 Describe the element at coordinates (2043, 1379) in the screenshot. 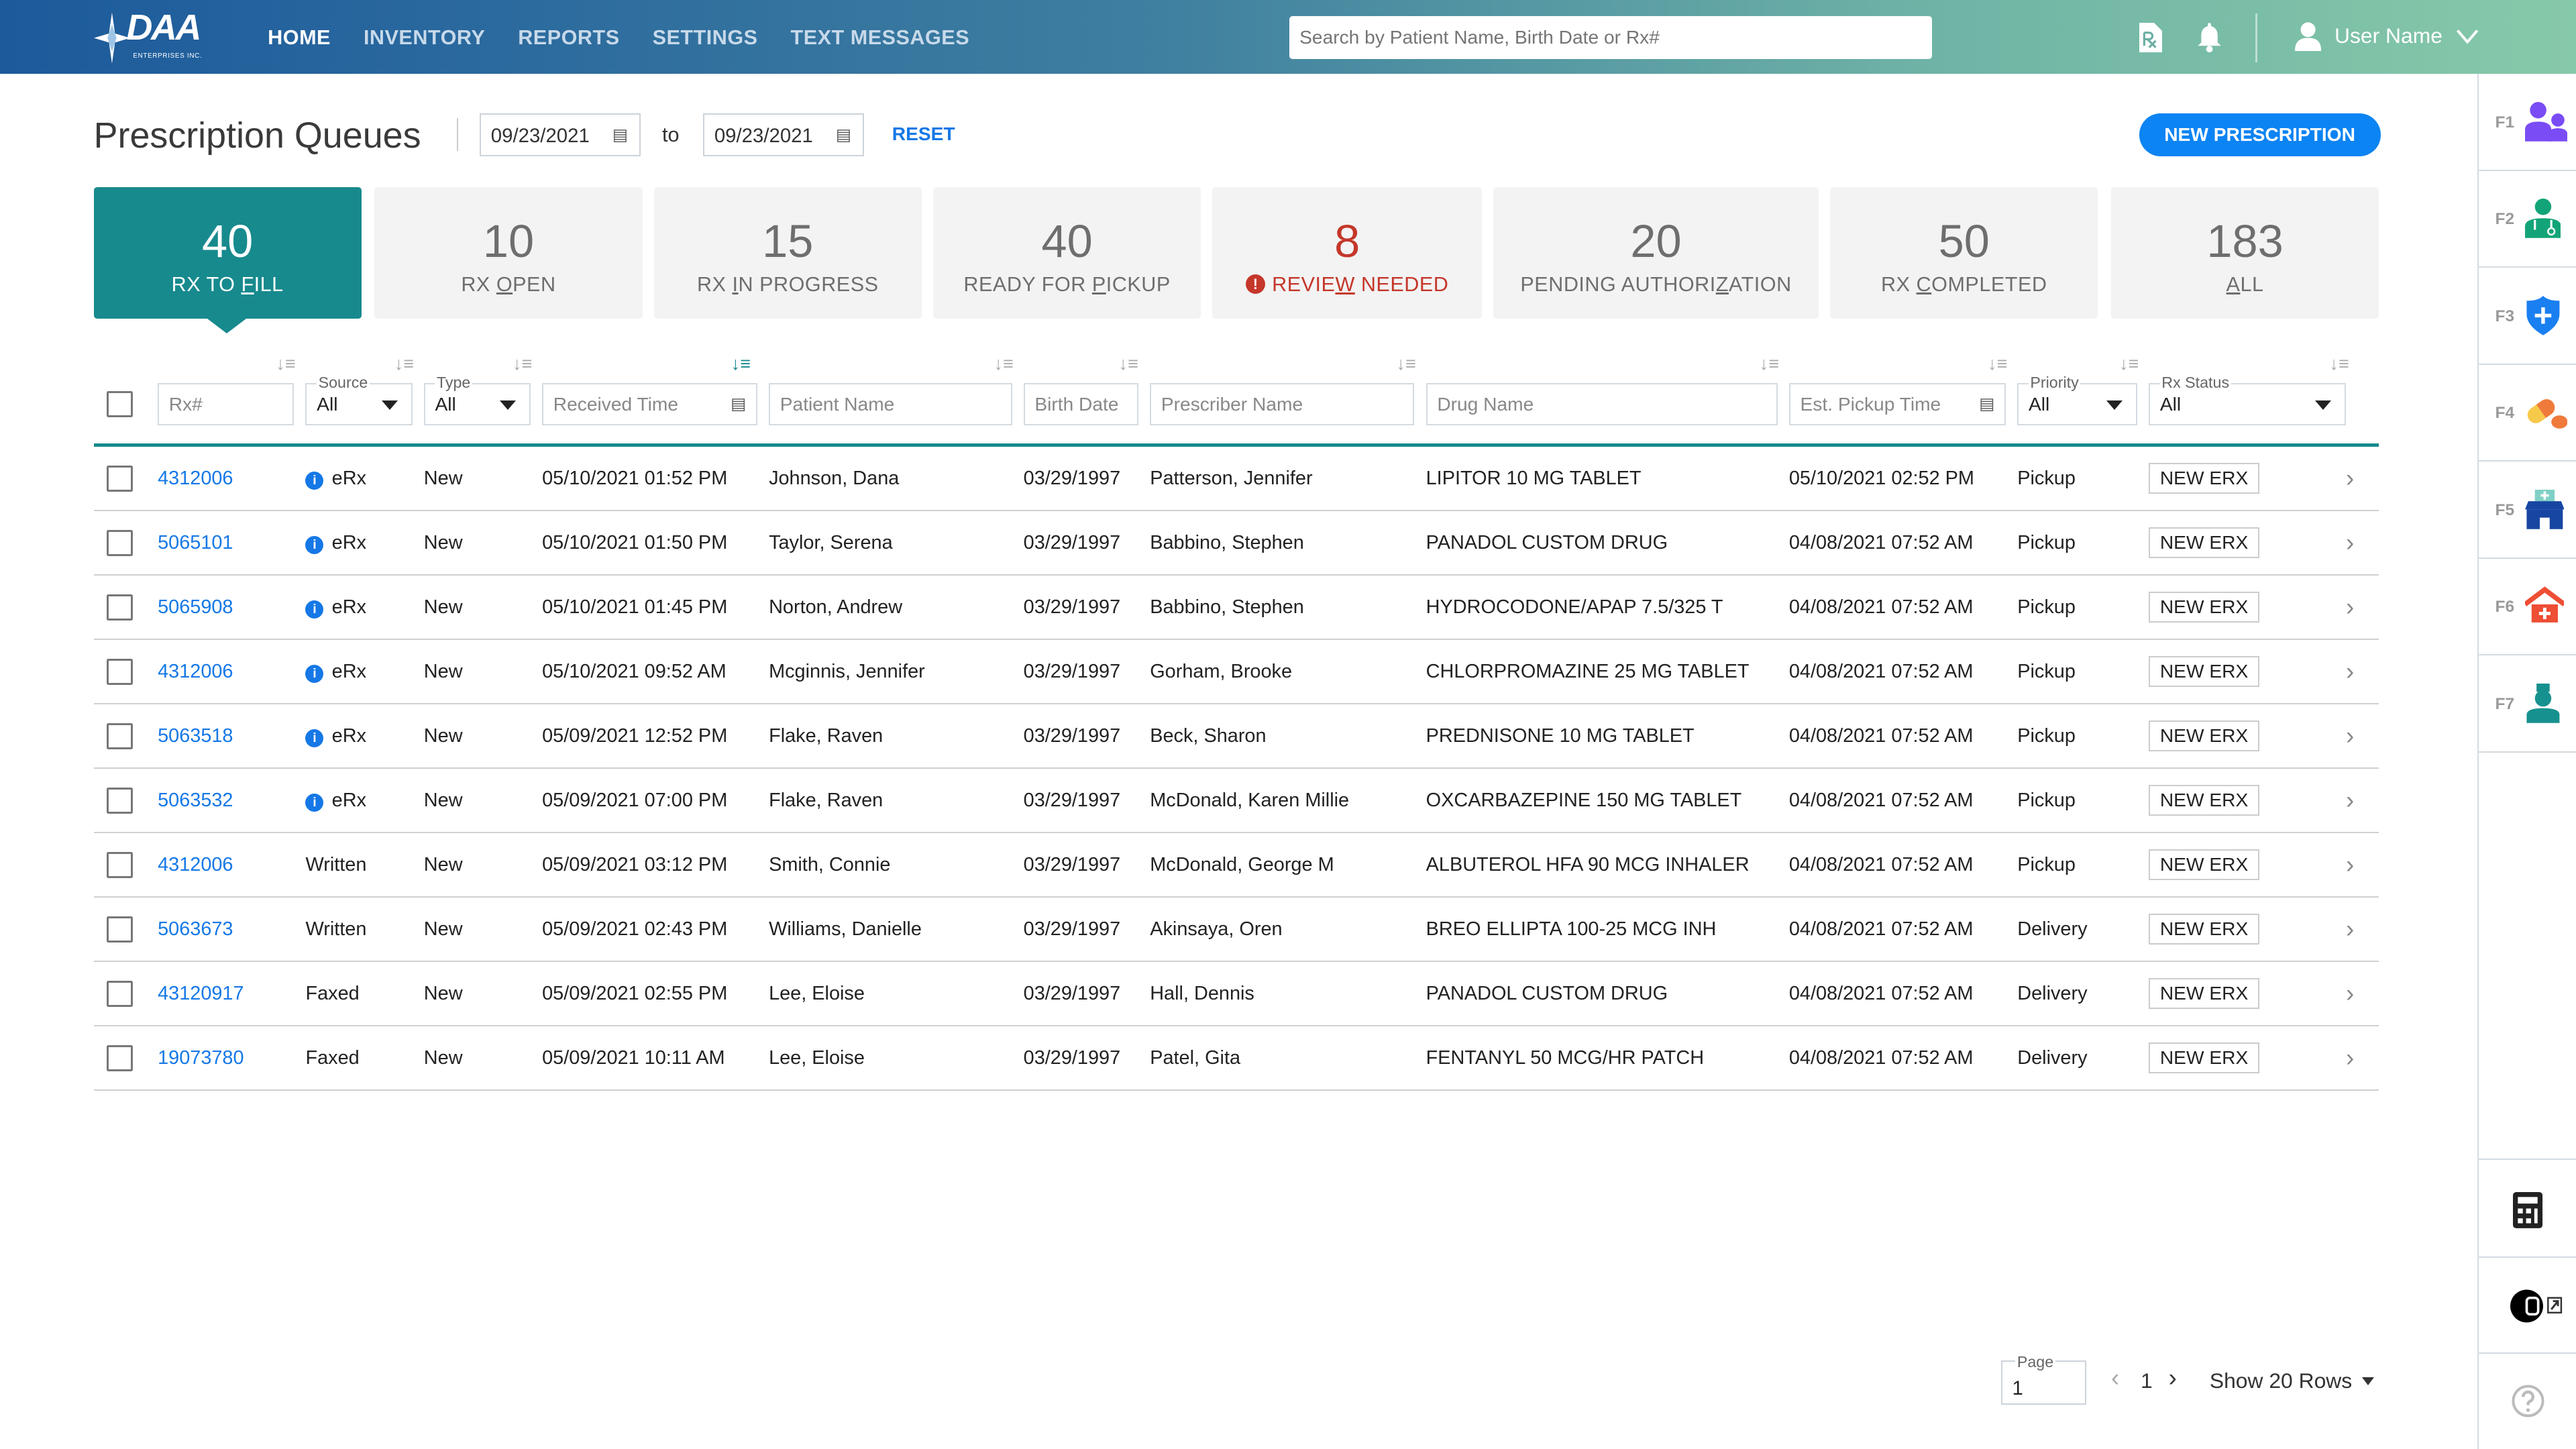

I see `page-number-input: Page 1` at that location.